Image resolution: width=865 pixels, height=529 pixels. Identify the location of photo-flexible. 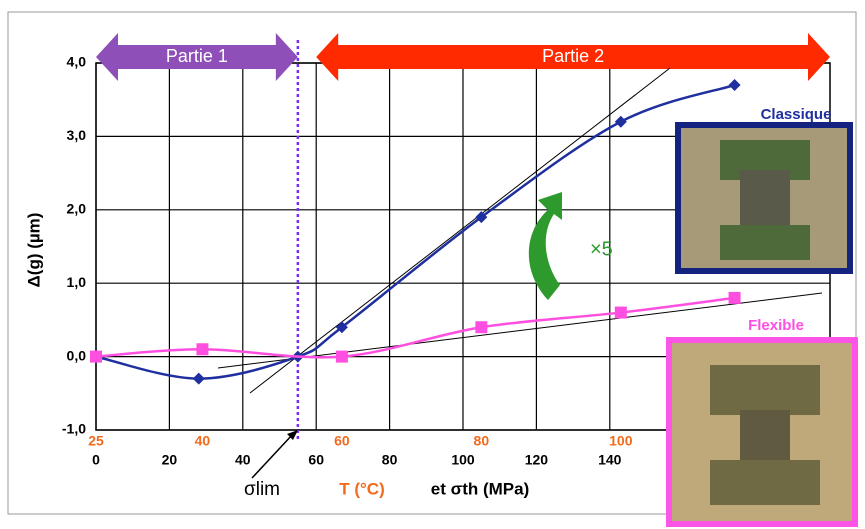
(762, 432).